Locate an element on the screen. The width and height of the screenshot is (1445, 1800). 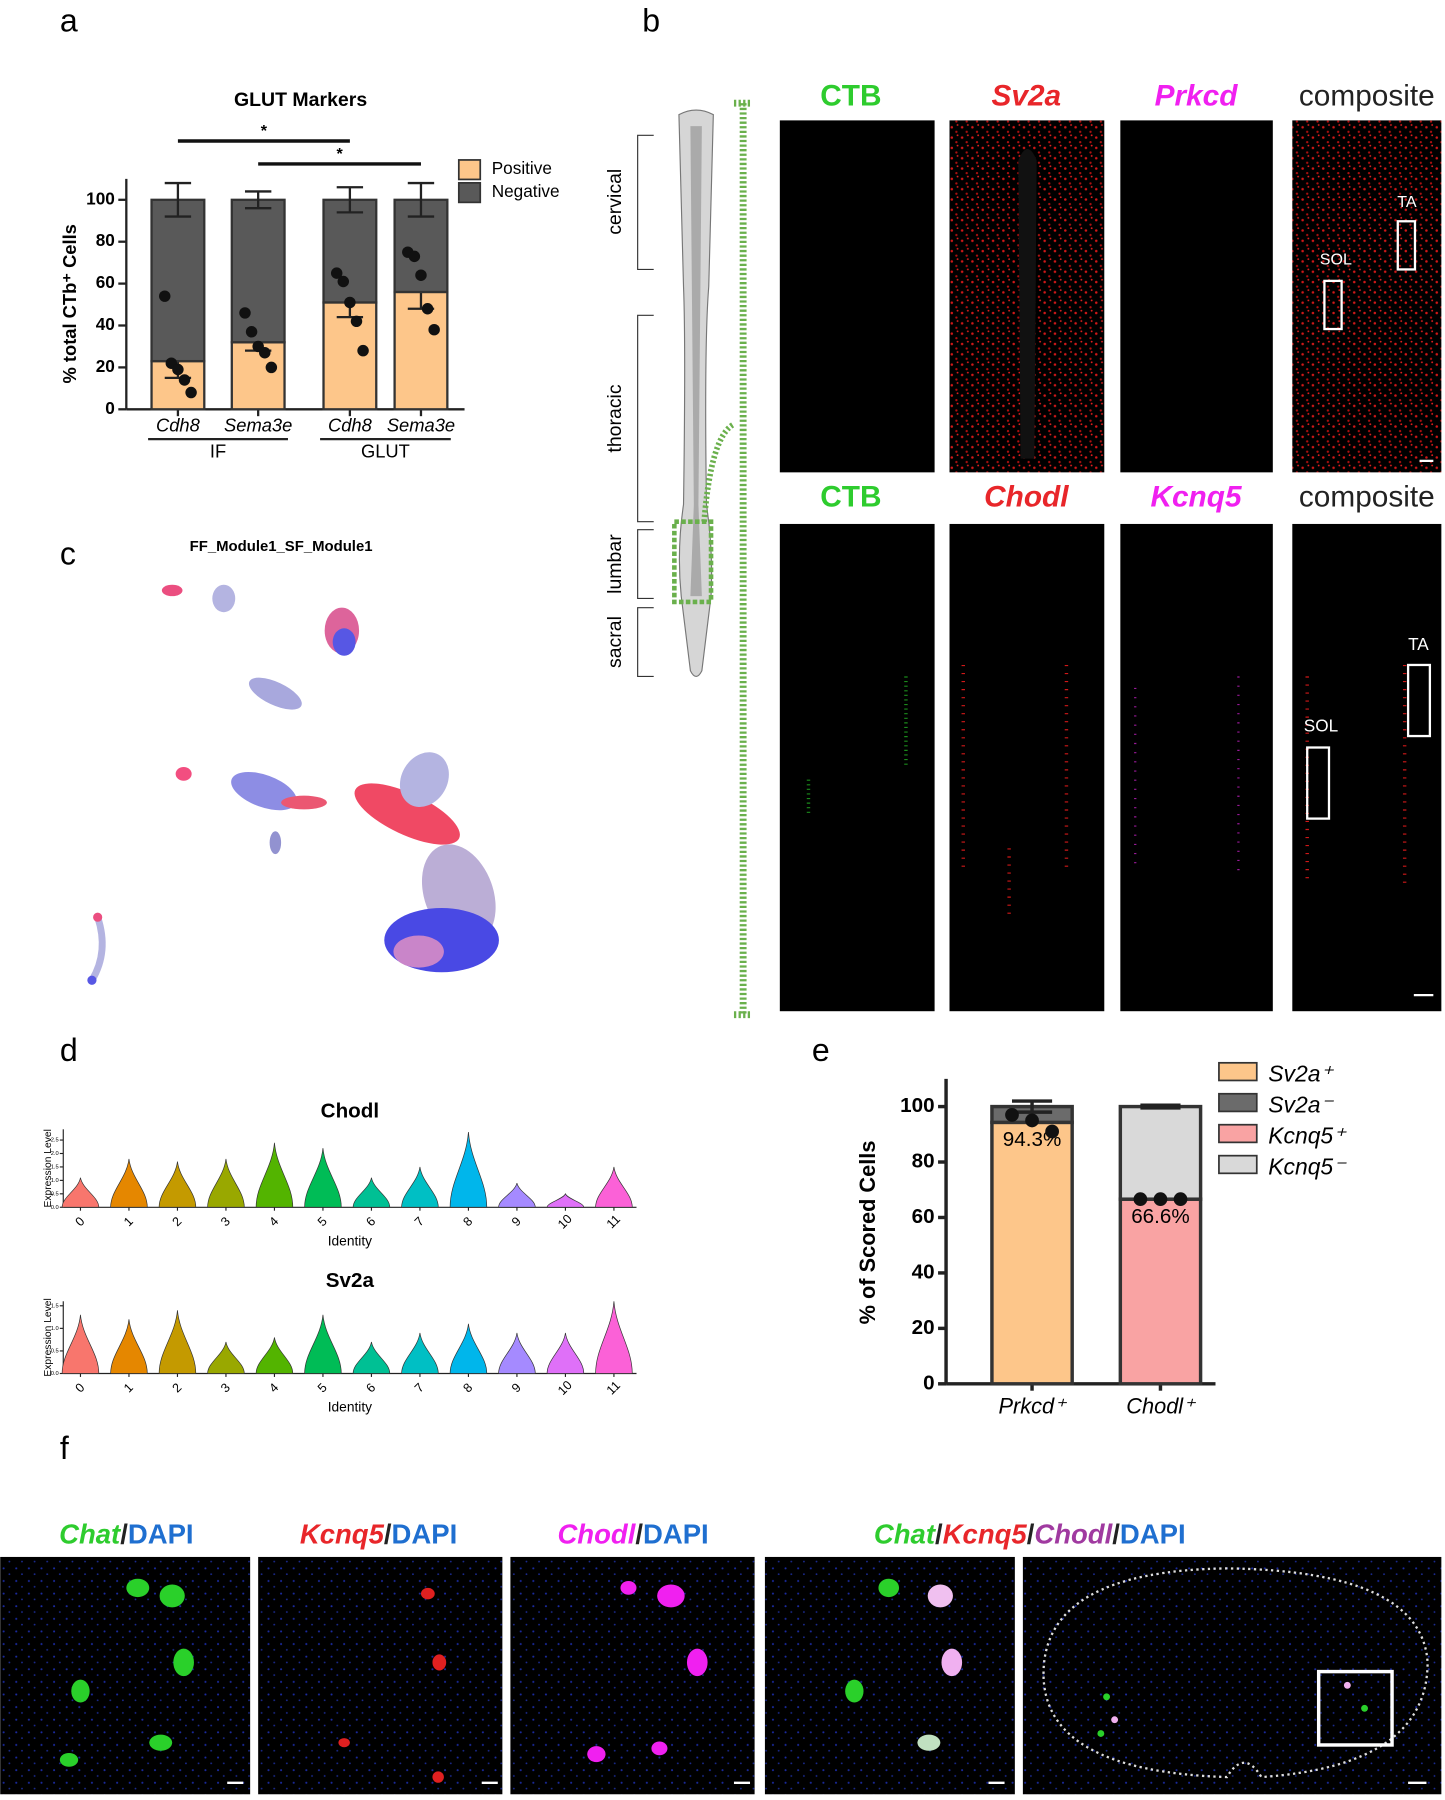
channel-title: Kcnq5/DAPI is located at coordinates (378, 1534).